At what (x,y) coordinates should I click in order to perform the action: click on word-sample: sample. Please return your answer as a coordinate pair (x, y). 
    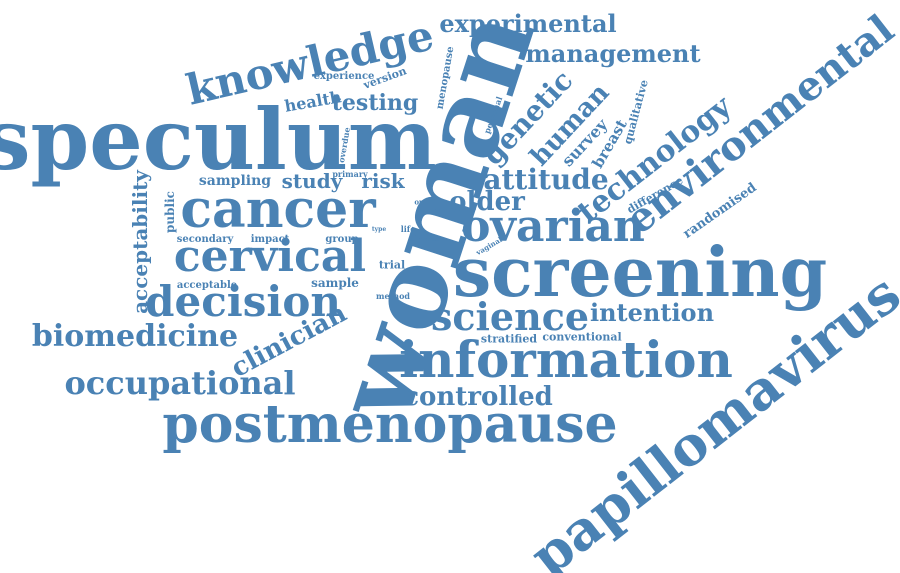
    Looking at the image, I should click on (335, 283).